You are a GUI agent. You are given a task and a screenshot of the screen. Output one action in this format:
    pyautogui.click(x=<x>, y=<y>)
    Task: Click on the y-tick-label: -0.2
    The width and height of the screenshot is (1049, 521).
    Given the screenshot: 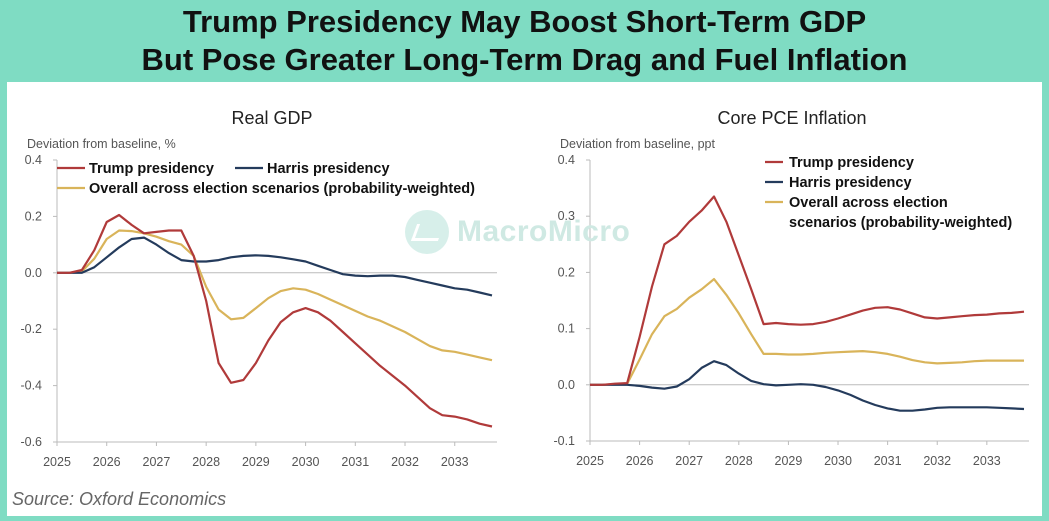 What is the action you would take?
    pyautogui.click(x=31, y=329)
    